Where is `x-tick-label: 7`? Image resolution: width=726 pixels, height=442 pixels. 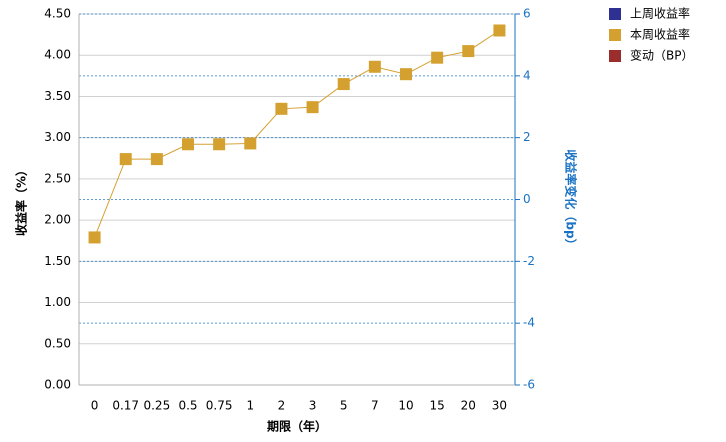 x-tick-label: 7 is located at coordinates (375, 406).